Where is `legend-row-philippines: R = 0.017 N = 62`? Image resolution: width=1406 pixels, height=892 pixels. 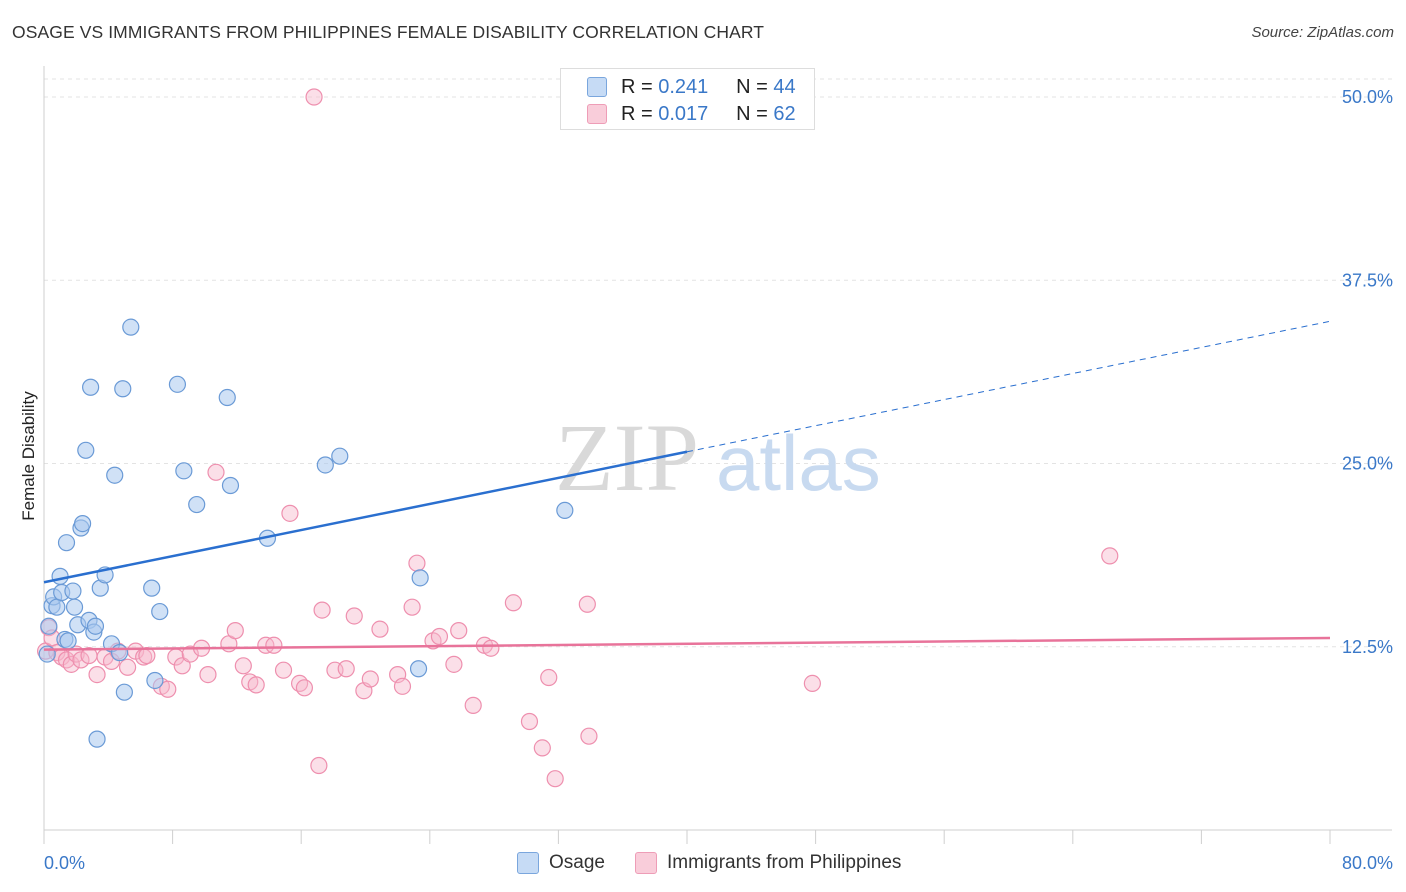
legend-row-philippines: R = 0.017 N = 62 is located at coordinates (691, 114).